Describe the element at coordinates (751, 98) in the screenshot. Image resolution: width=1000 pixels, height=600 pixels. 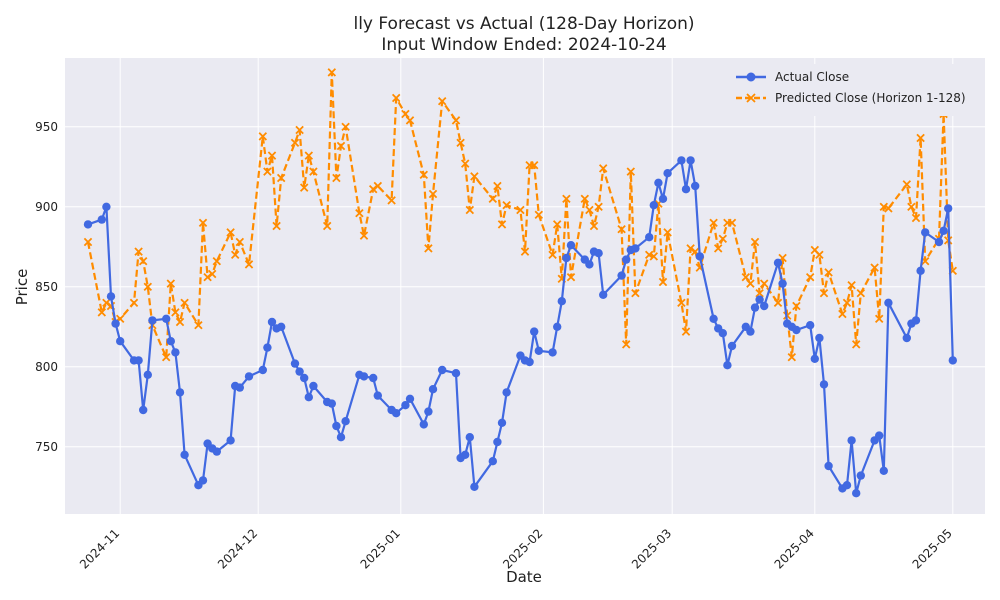
I see `legend-marker-predicted` at that location.